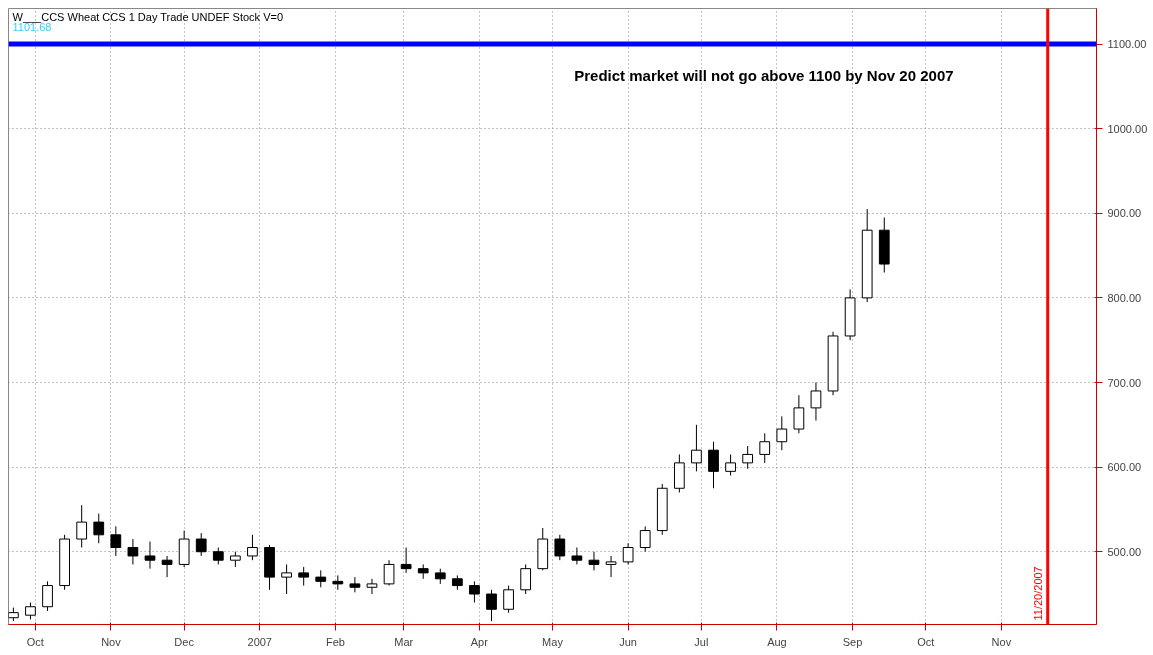  What do you see at coordinates (701, 641) in the screenshot?
I see `x-tick-label: Jul` at bounding box center [701, 641].